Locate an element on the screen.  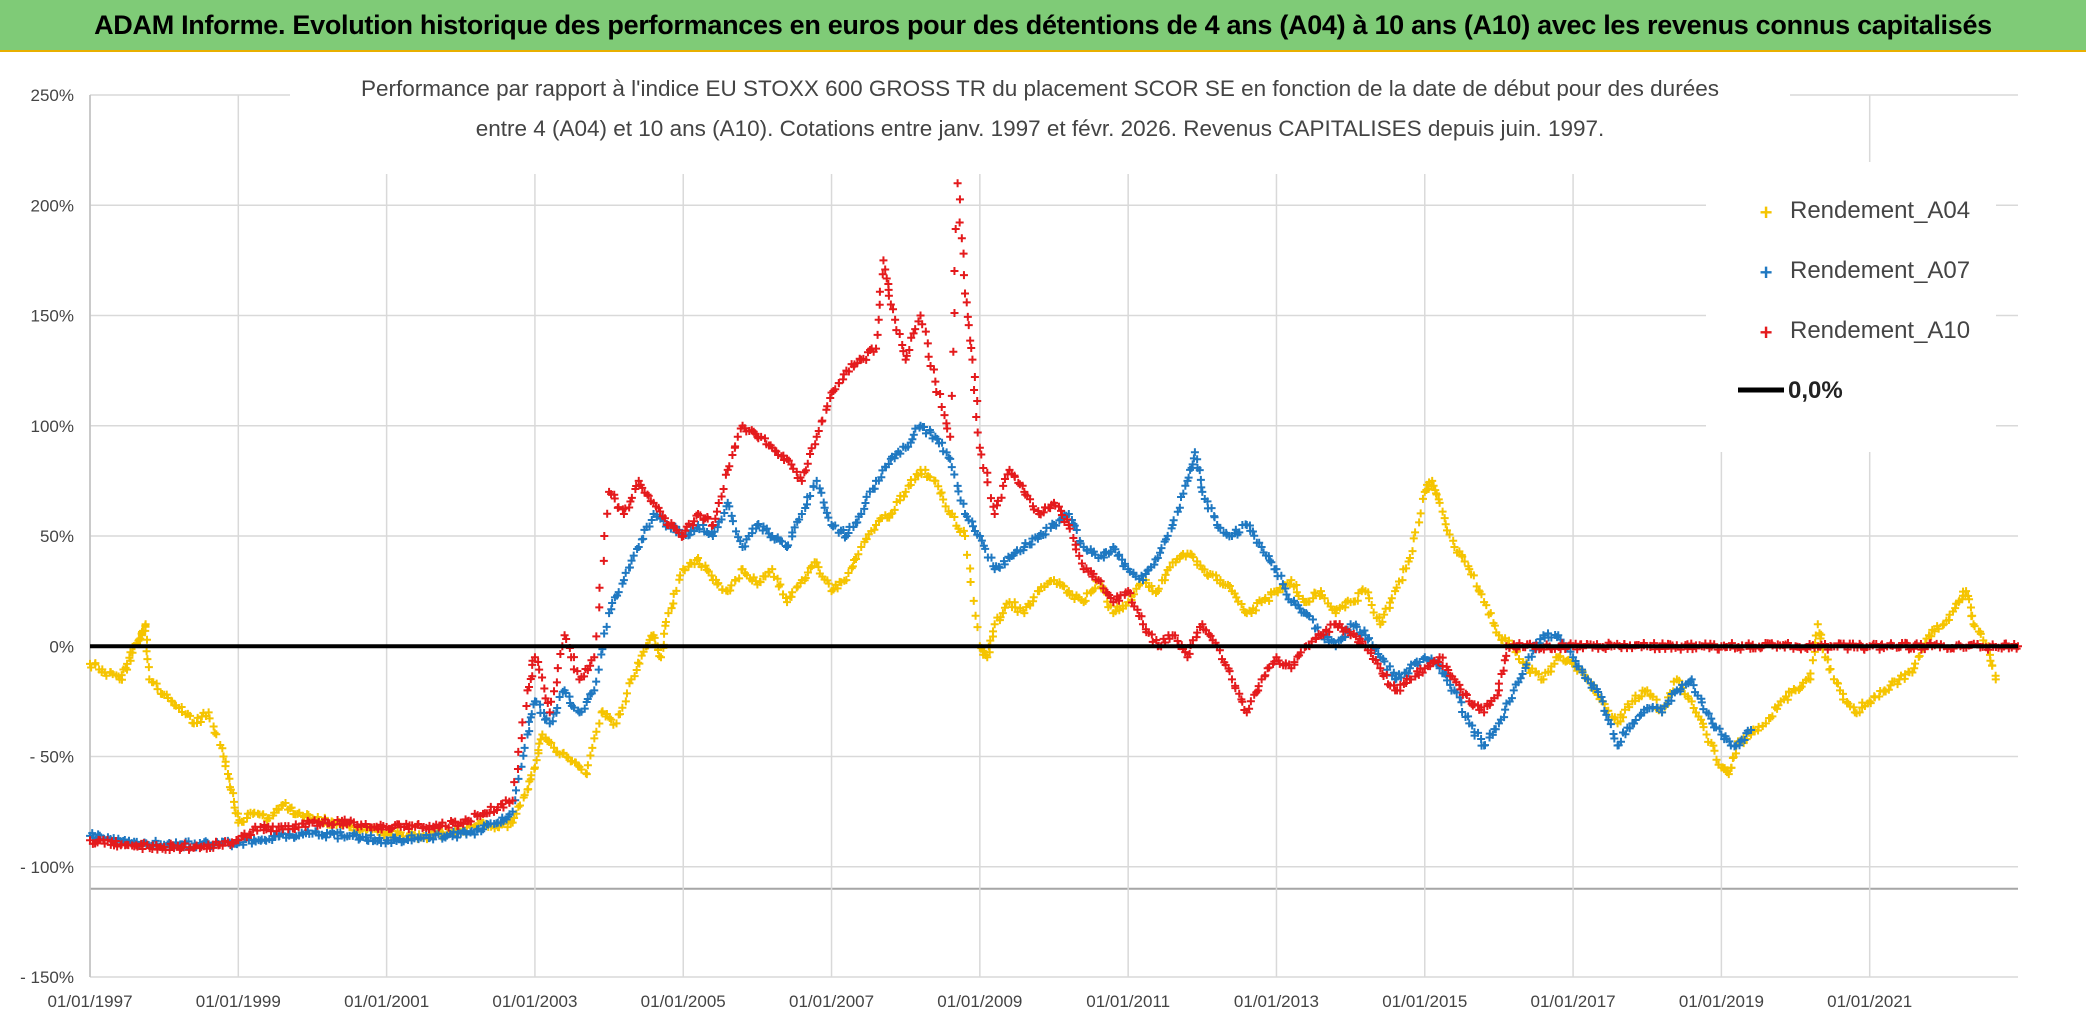
y-tick-label: - 50% is located at coordinates (52, 757).